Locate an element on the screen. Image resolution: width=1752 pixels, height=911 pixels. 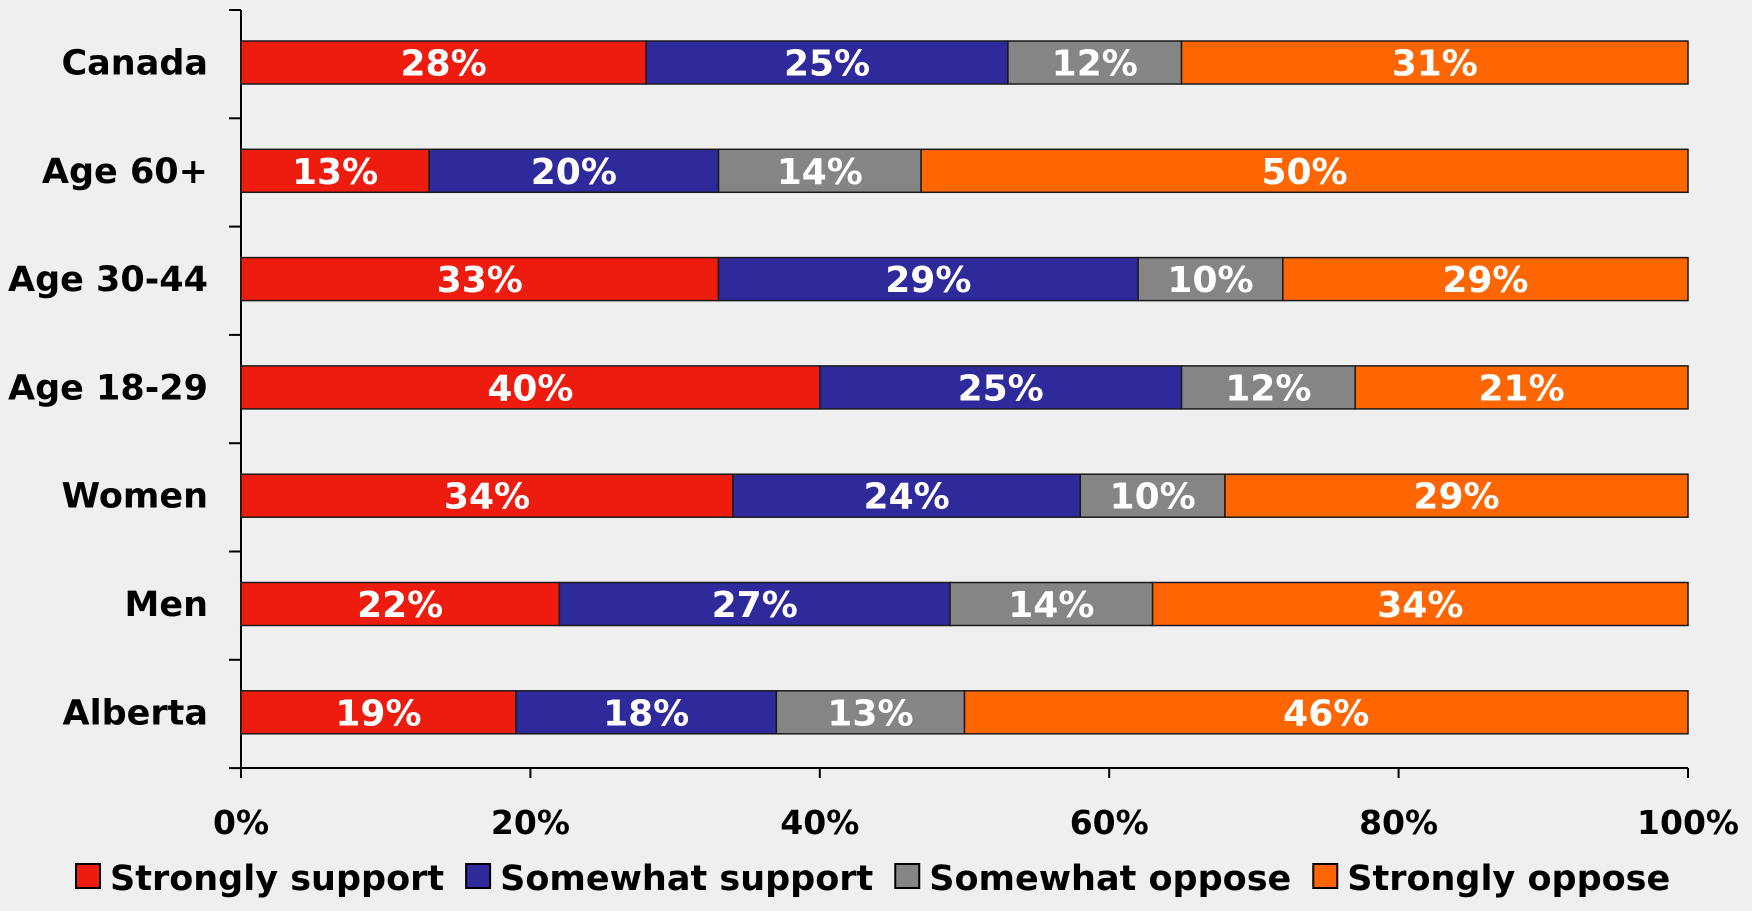
data-label: 33% is located at coordinates (480, 280).